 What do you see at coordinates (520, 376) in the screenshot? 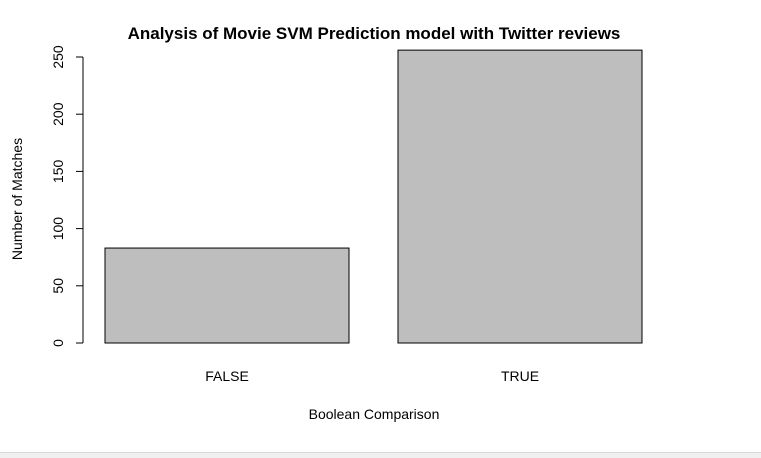
I see `x-tick-label: TRUE` at bounding box center [520, 376].